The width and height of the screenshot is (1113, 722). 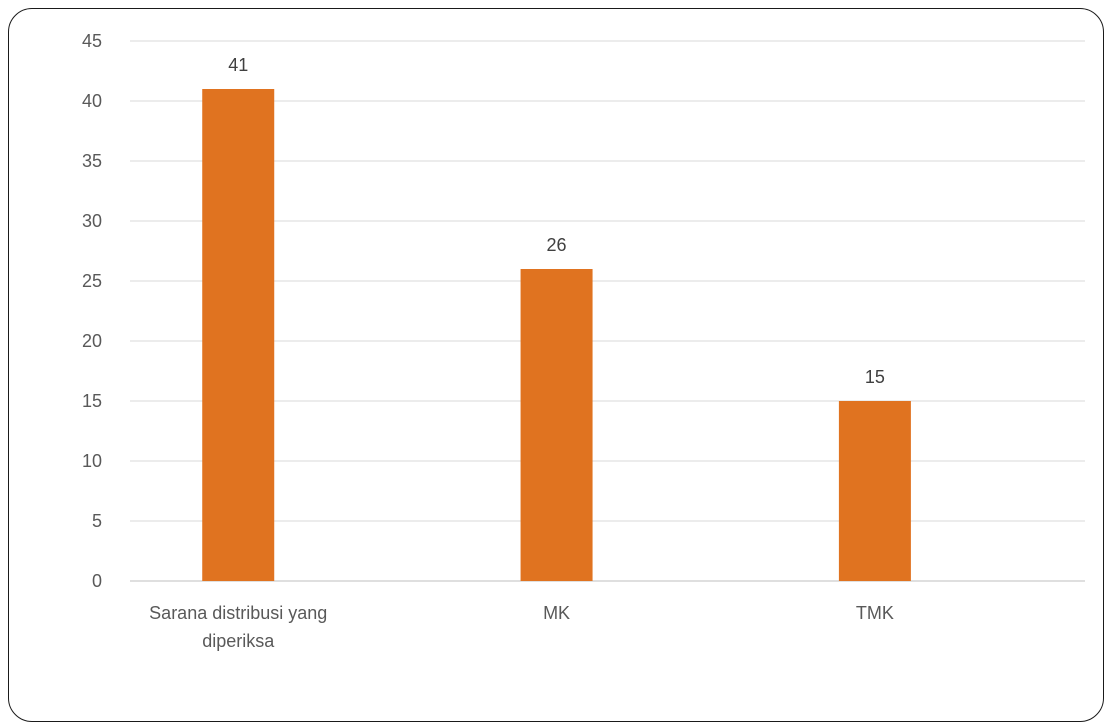 What do you see at coordinates (92, 341) in the screenshot?
I see `y-tick-label: 20` at bounding box center [92, 341].